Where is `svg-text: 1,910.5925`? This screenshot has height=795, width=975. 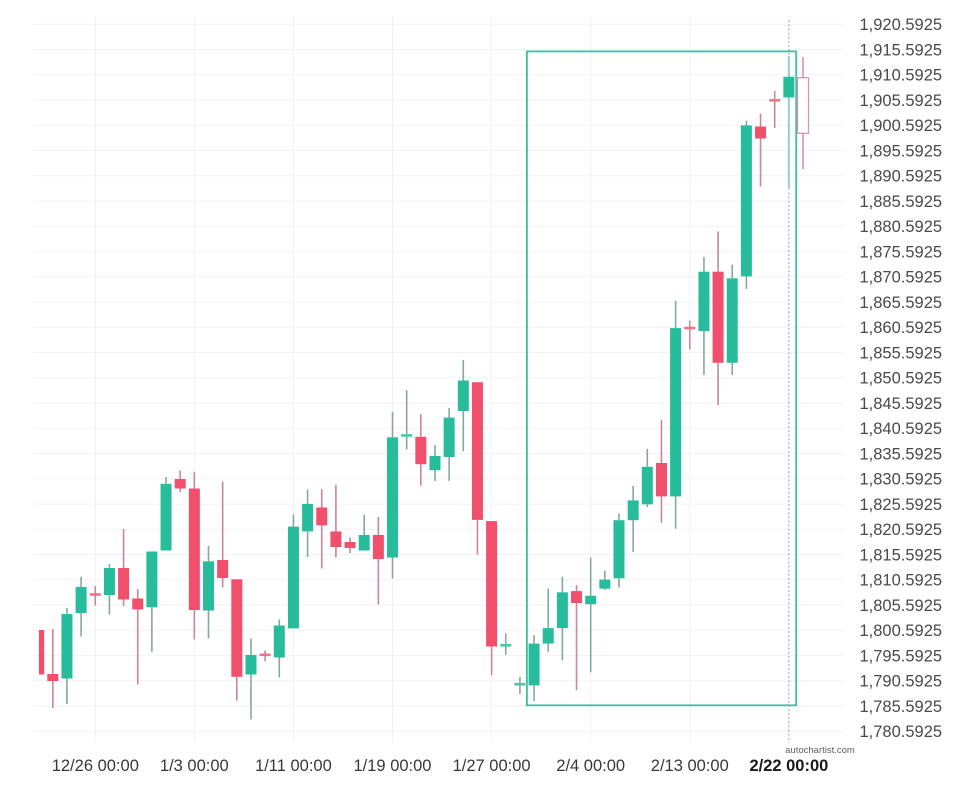
svg-text: 1,910.5925 is located at coordinates (901, 76).